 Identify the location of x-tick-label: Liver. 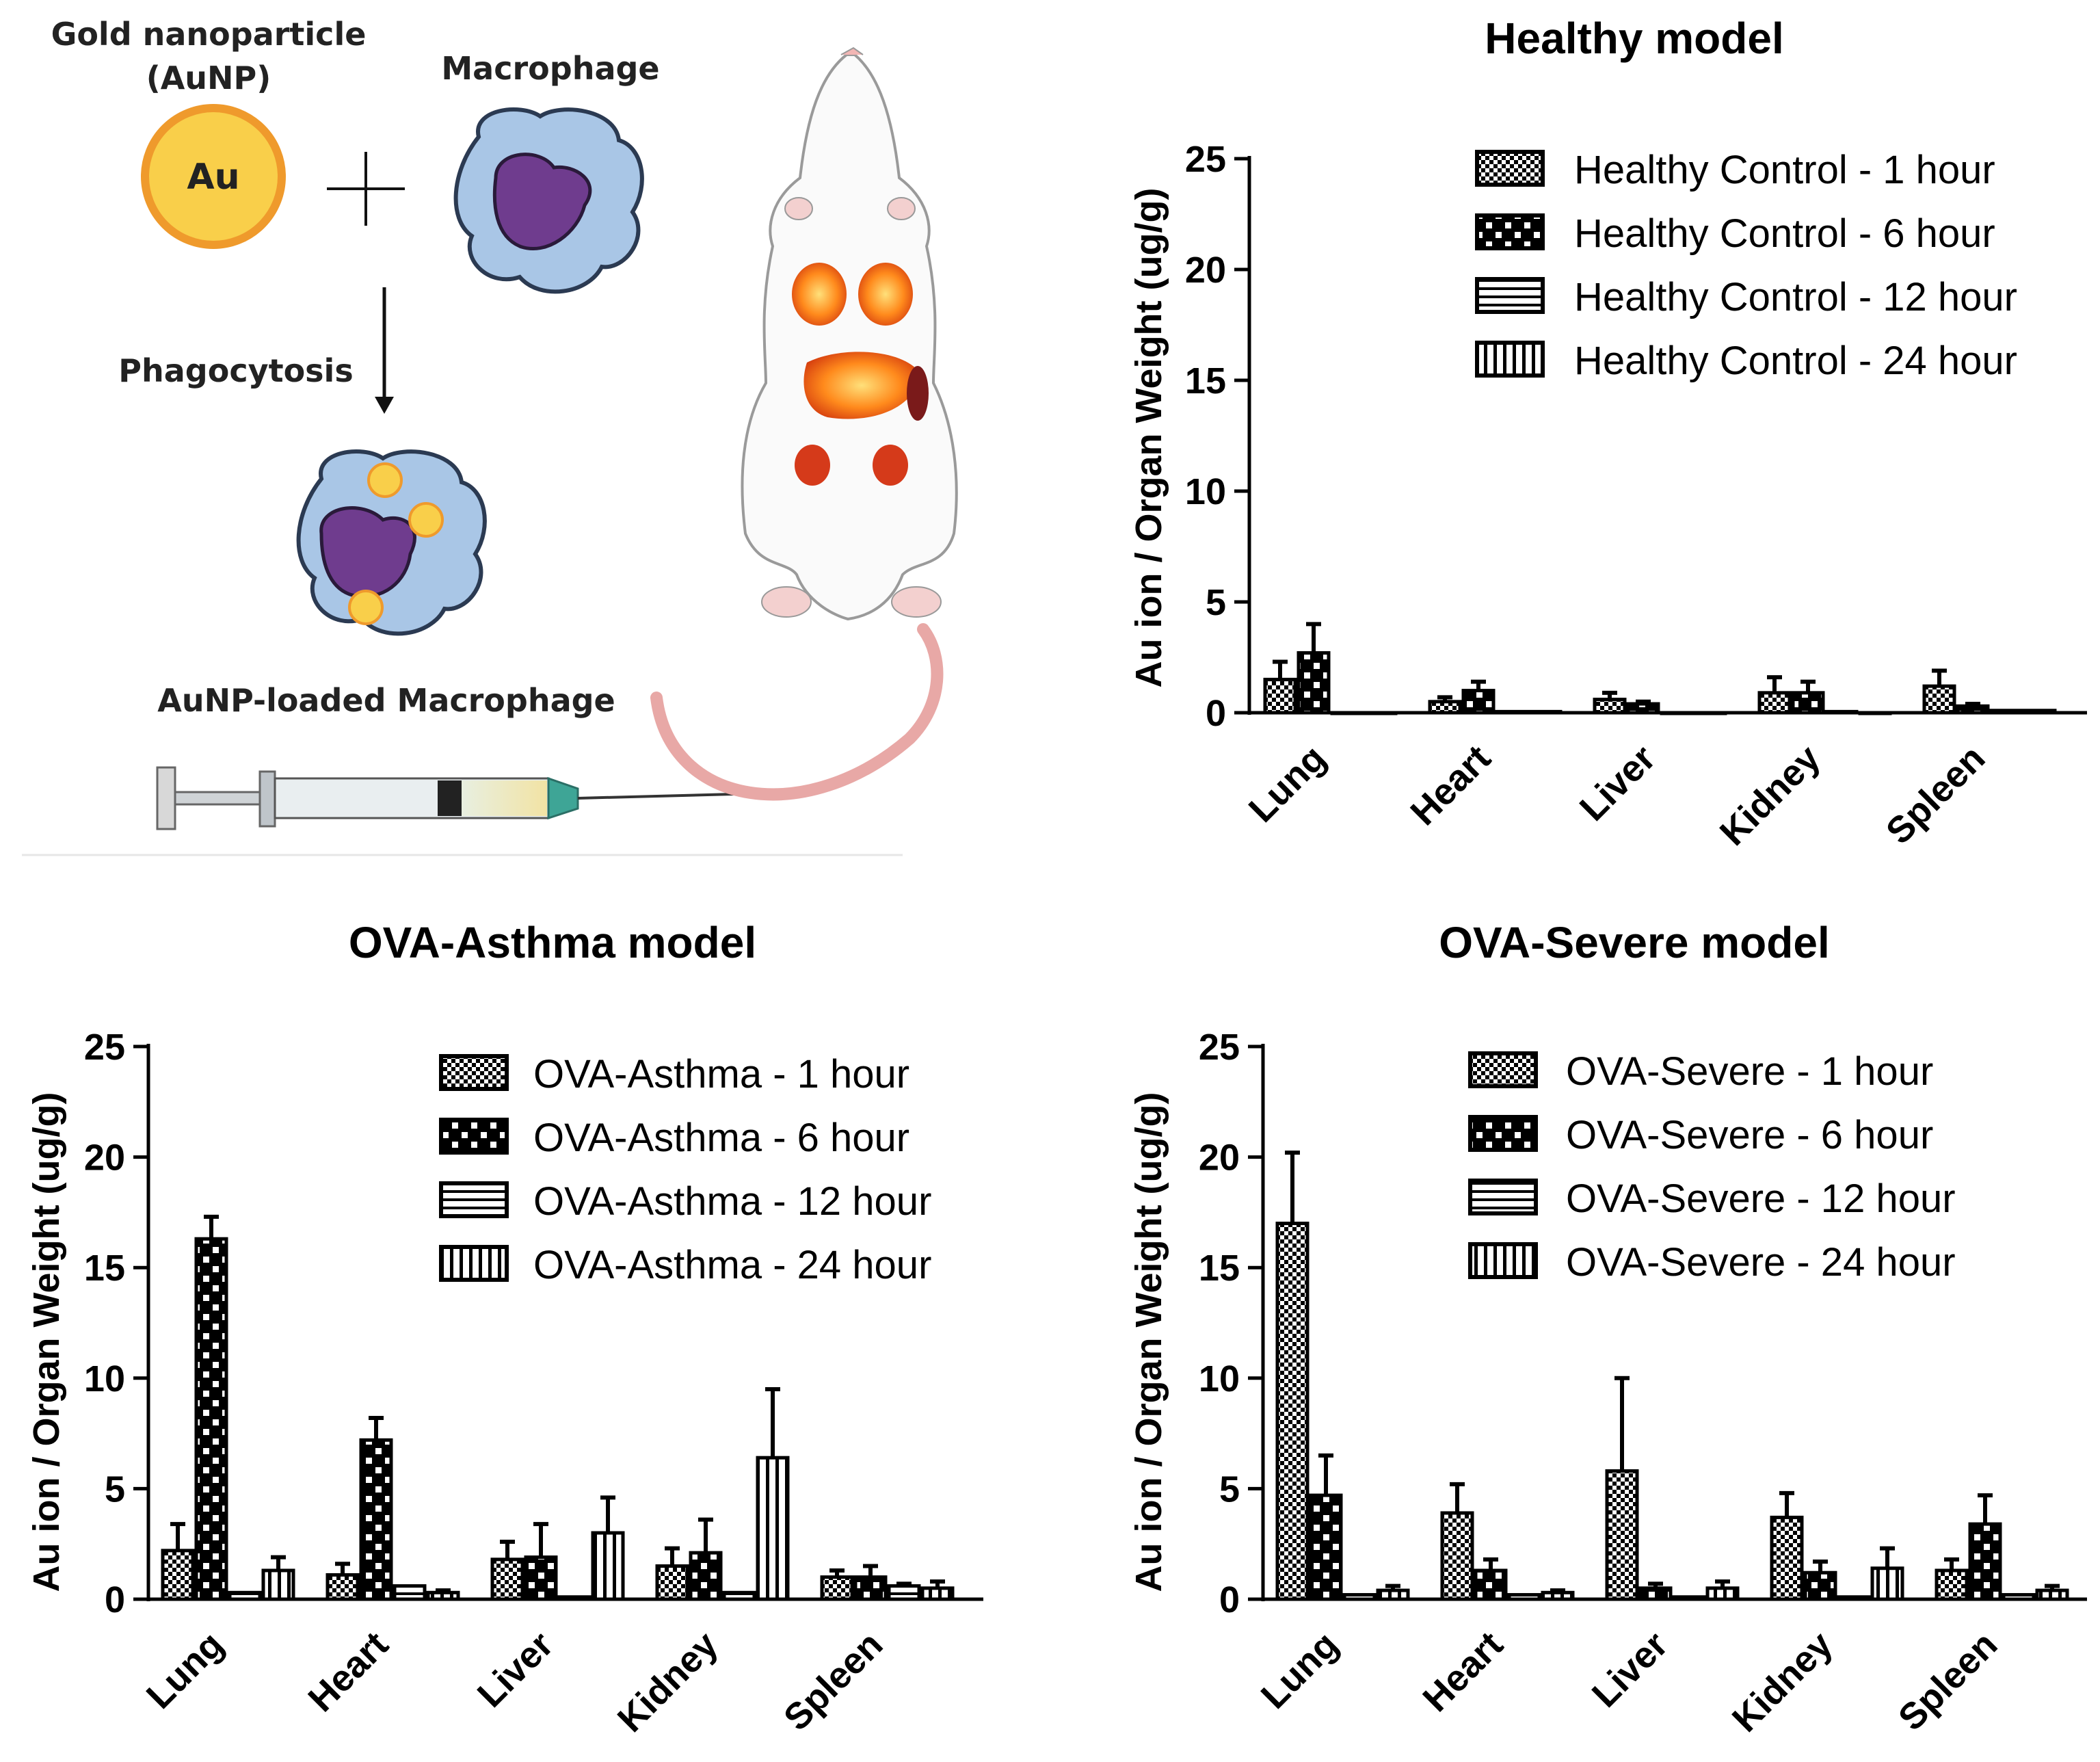
(1618, 783).